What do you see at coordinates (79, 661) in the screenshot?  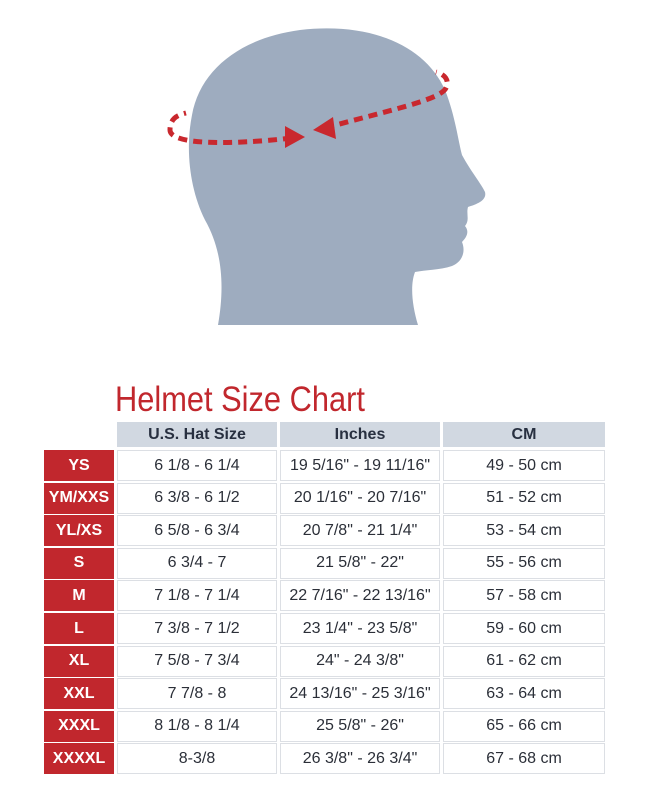 I see `size-label: XL` at bounding box center [79, 661].